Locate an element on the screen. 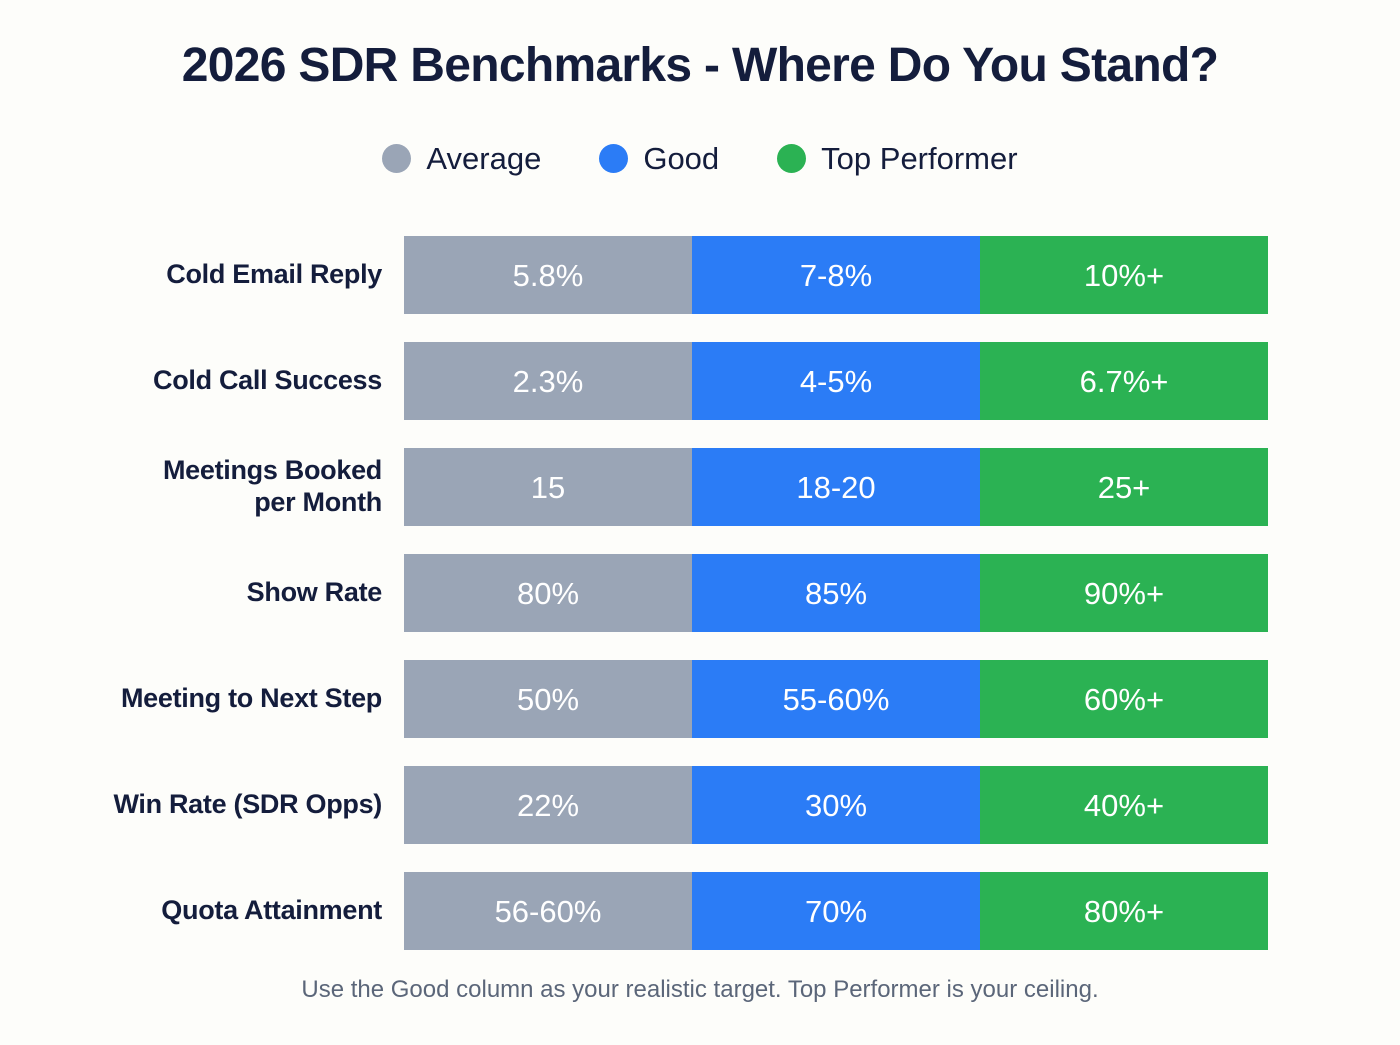  benchmark-bar: 15 18-20 25+ is located at coordinates (836, 487).